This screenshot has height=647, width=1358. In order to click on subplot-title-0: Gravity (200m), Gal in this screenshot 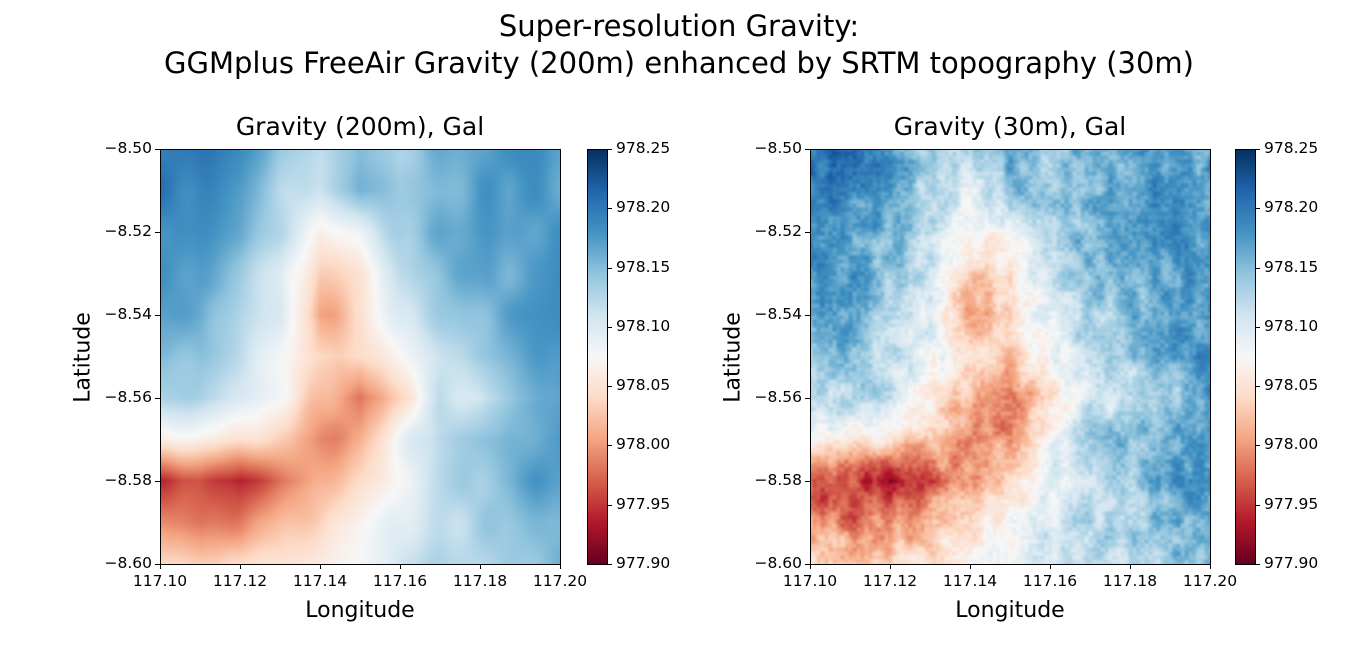, I will do `click(360, 126)`.